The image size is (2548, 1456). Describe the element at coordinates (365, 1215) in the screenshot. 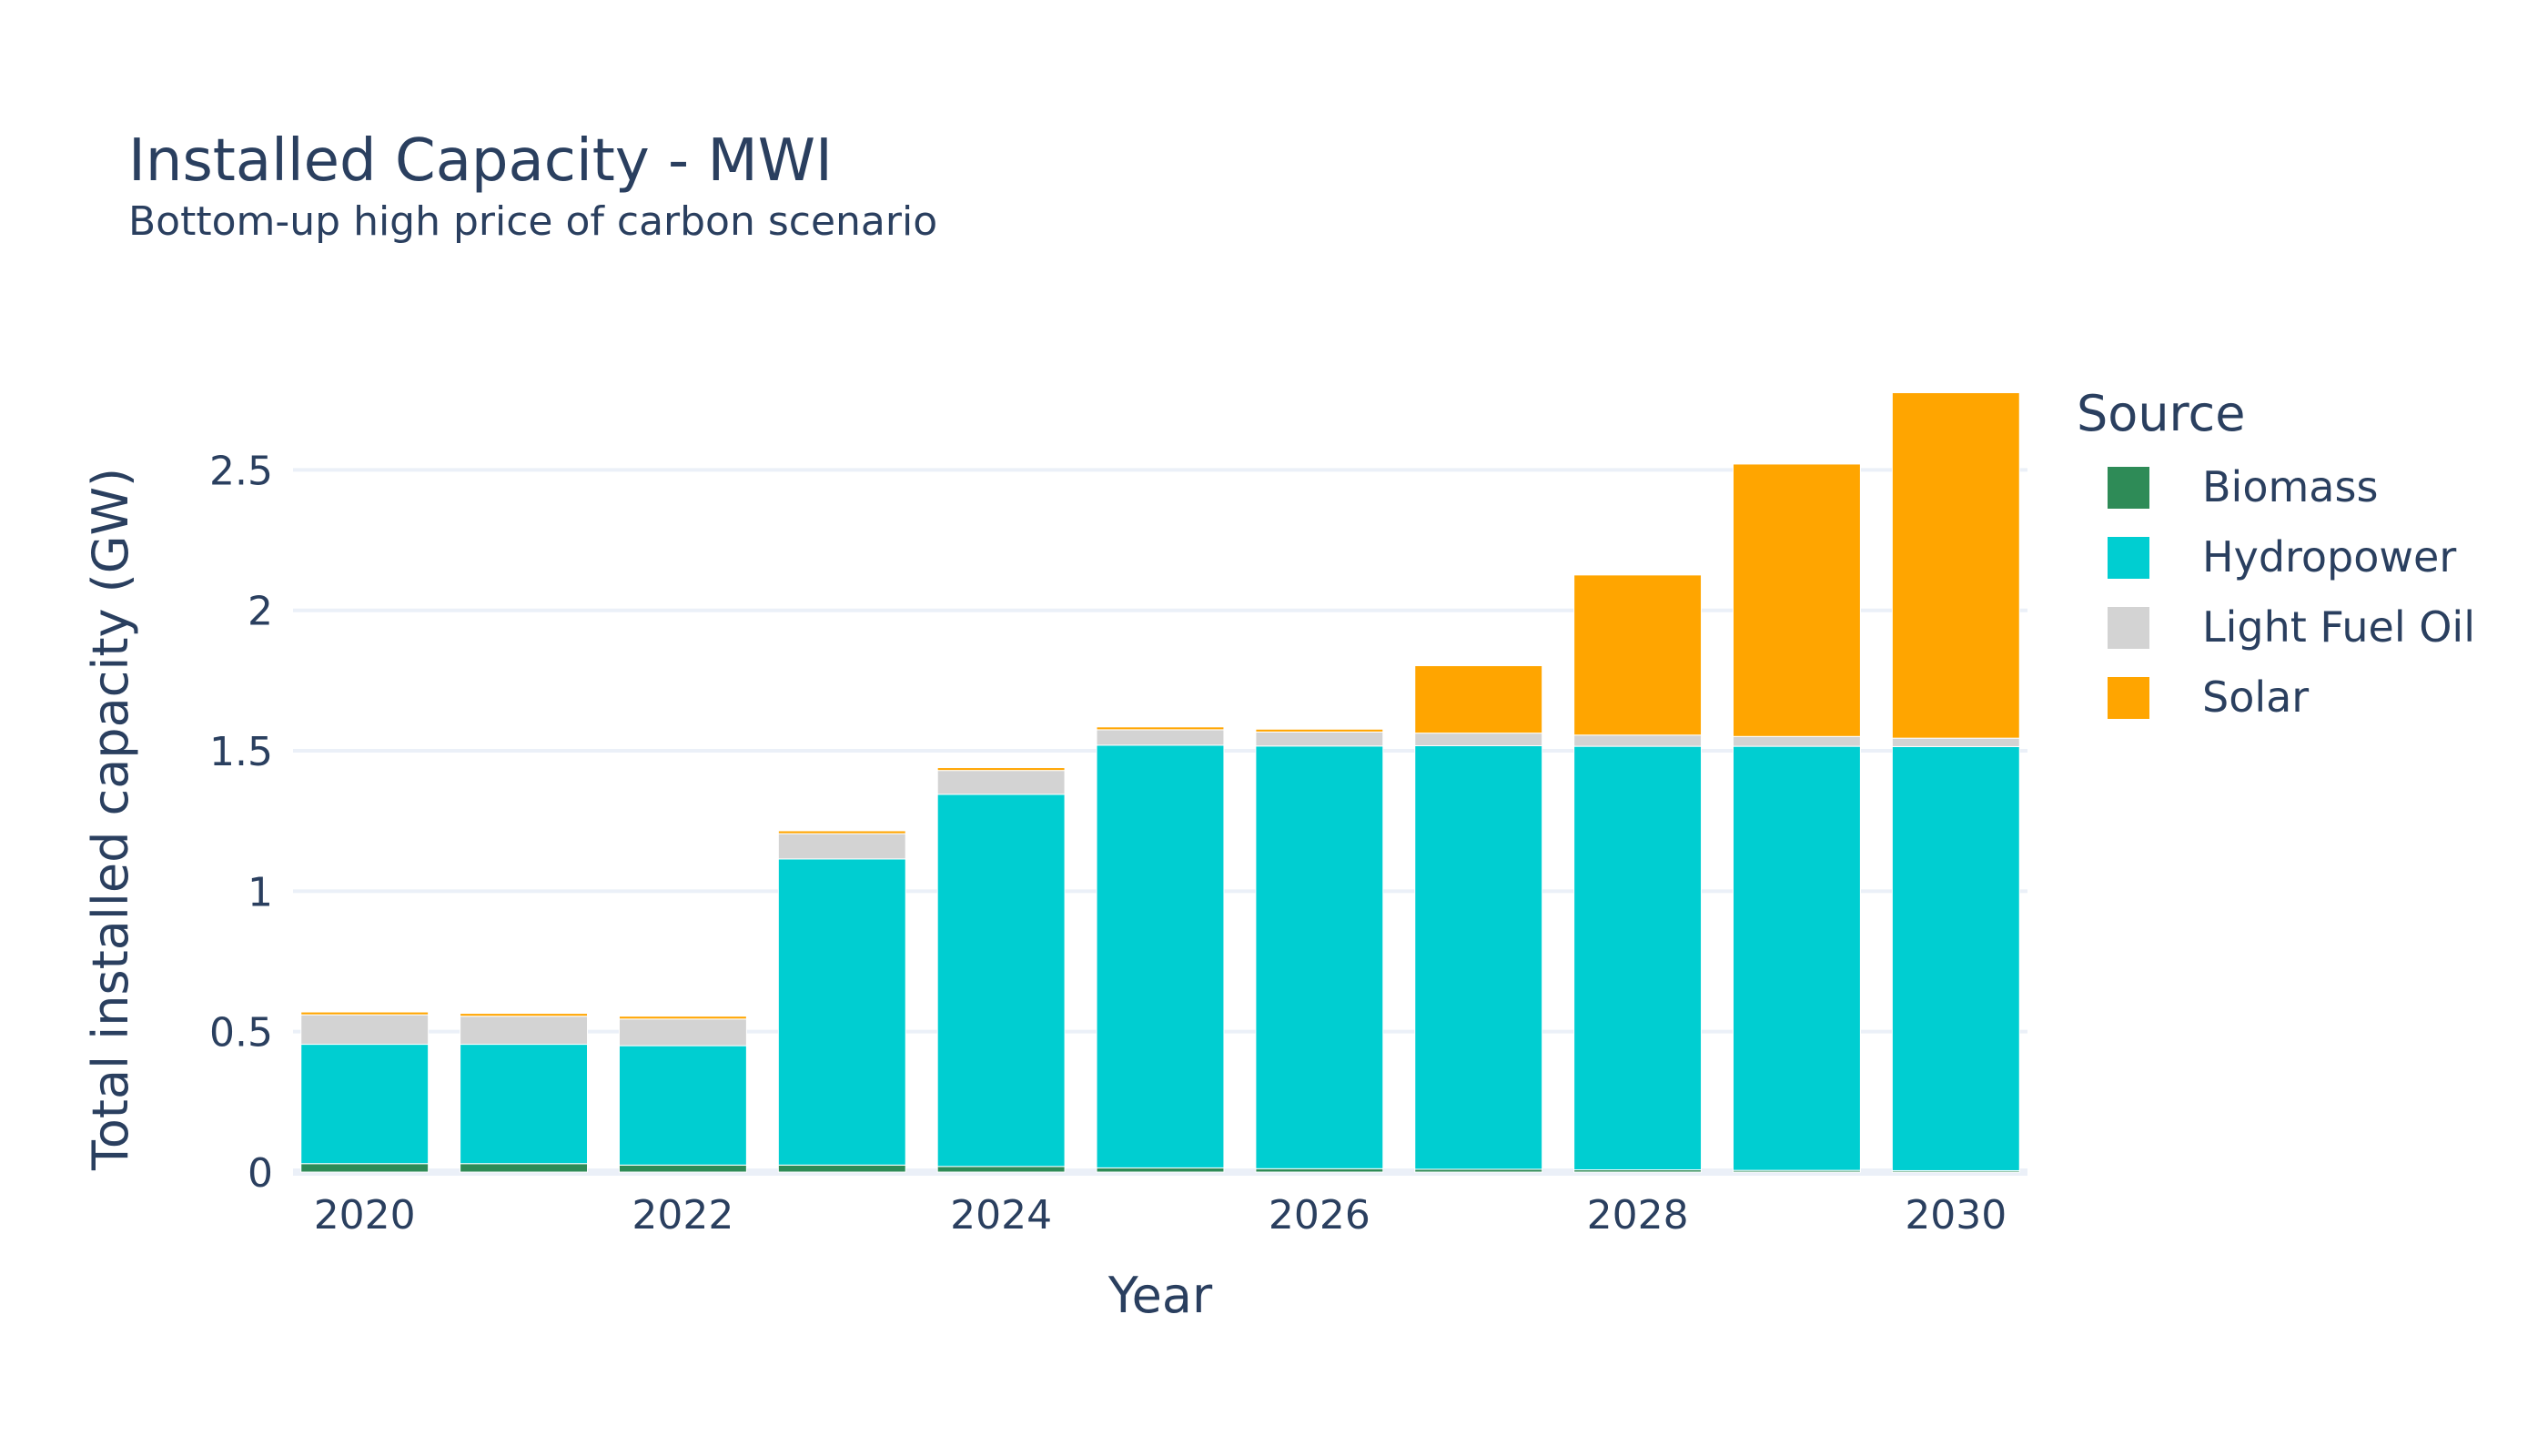

I see `x-tick-label: 2020` at that location.